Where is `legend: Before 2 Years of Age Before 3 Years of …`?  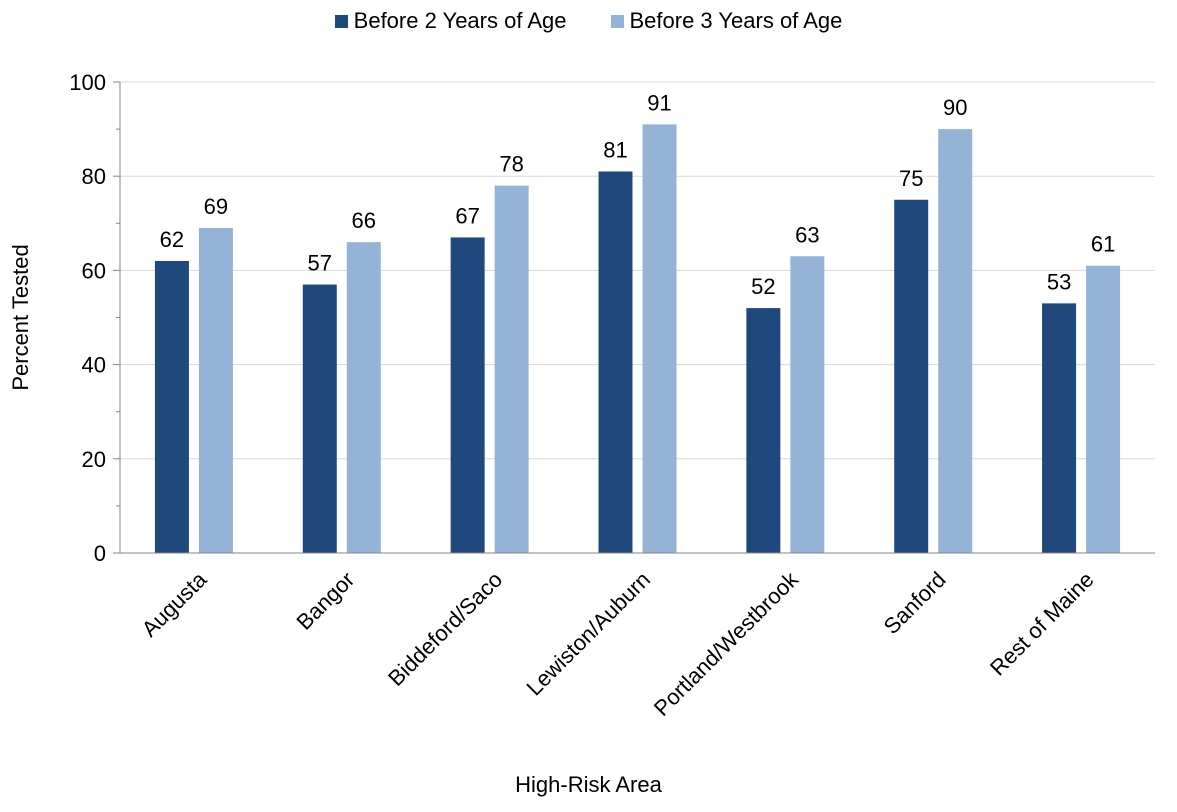 legend: Before 2 Years of Age Before 3 Years of … is located at coordinates (588, 21).